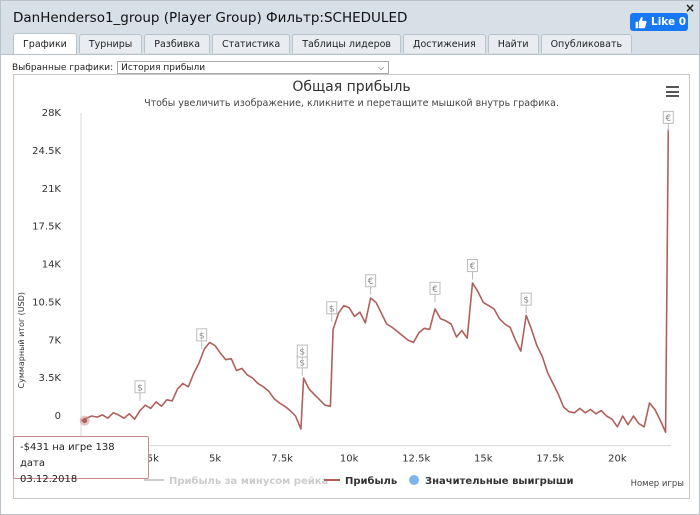 This screenshot has width=700, height=515. Describe the element at coordinates (416, 459) in the screenshot. I see `x-tick-label: 12.5k` at that location.